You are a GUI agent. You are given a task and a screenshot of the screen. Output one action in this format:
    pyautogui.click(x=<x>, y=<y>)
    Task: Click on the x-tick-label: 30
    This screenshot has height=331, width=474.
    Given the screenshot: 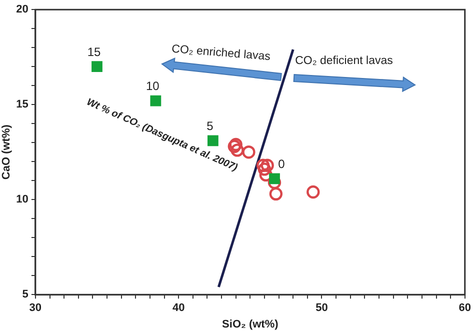 What is the action you would take?
    pyautogui.click(x=35, y=308)
    